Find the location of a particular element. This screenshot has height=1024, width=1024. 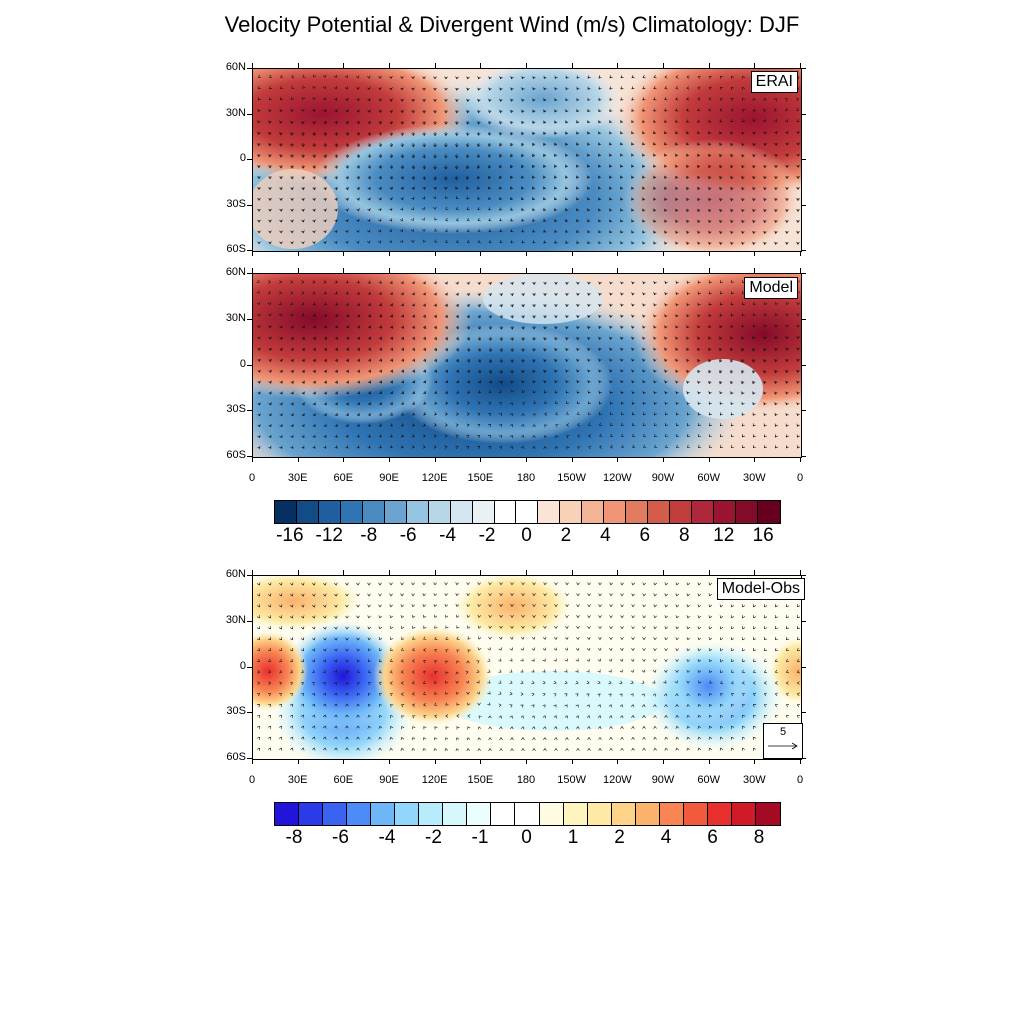

latitude-tick is located at coordinates (249, 68).